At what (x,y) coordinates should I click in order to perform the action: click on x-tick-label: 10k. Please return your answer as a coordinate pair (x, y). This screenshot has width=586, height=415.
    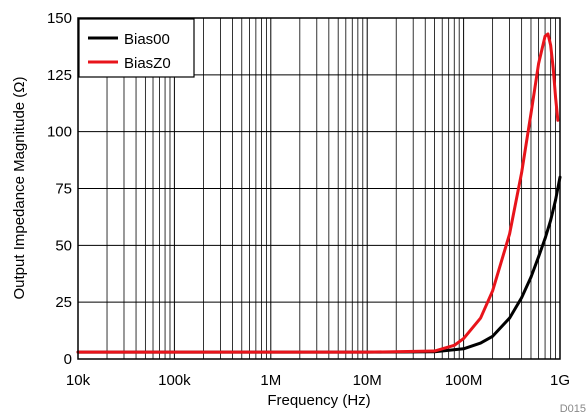
    Looking at the image, I should click on (78, 380).